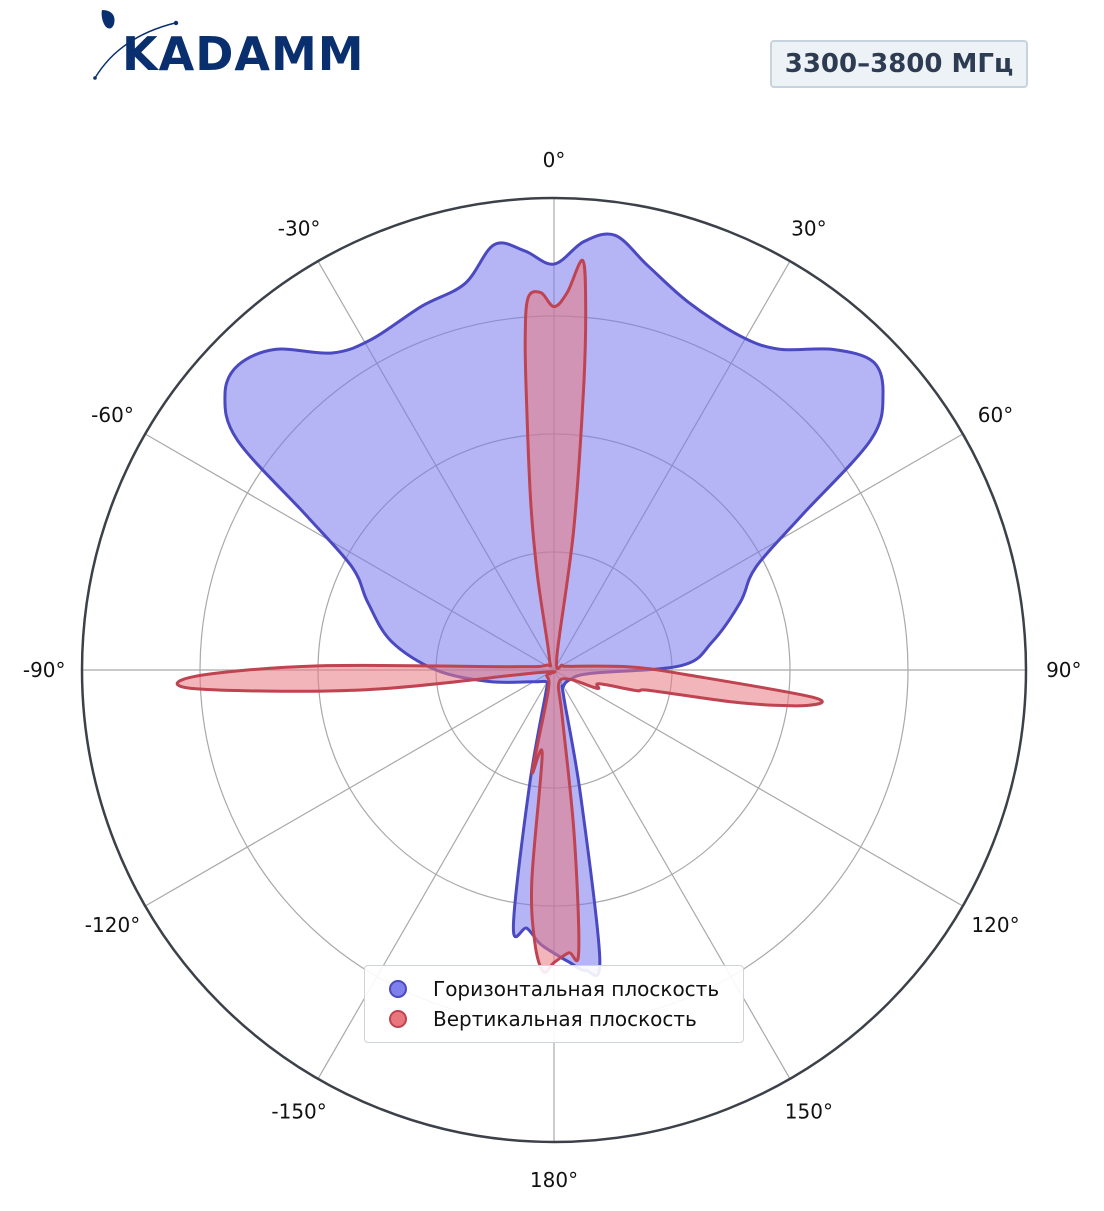  I want to click on legend-marker-horizontal, so click(398, 989).